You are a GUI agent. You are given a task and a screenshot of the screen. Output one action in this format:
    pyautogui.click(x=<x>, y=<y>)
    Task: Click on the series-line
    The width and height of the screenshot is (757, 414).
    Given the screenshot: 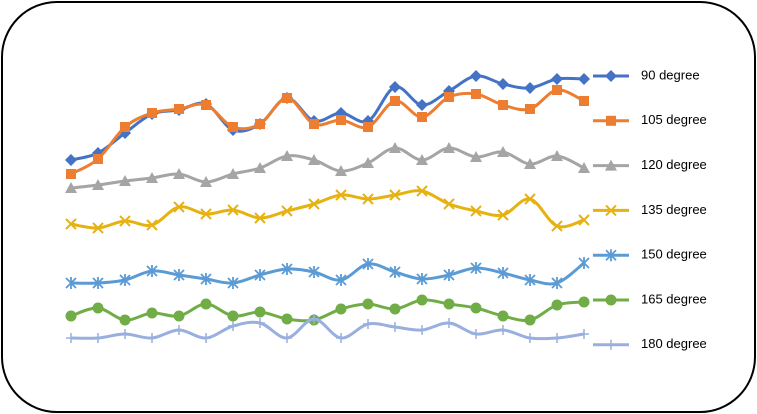 What is the action you would take?
    pyautogui.click(x=327, y=273)
    